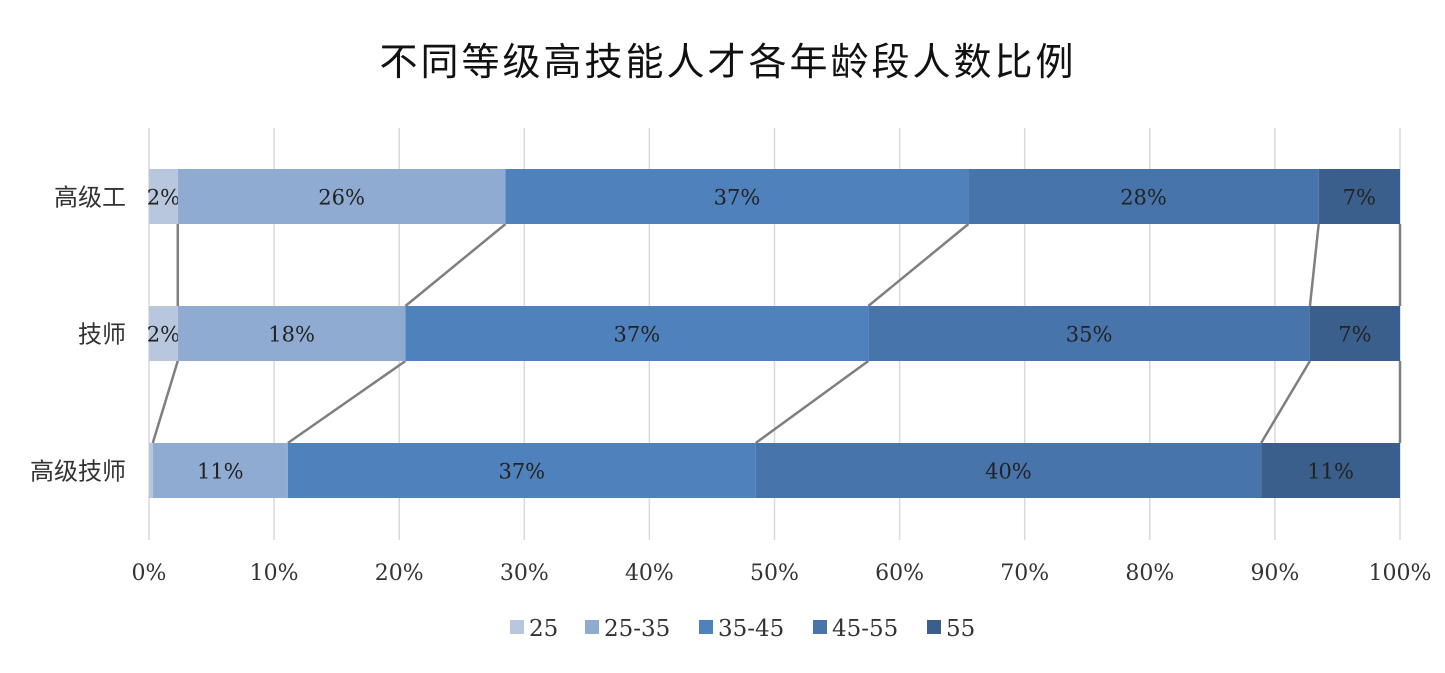  I want to click on x-tick-label: 60%, so click(899, 573).